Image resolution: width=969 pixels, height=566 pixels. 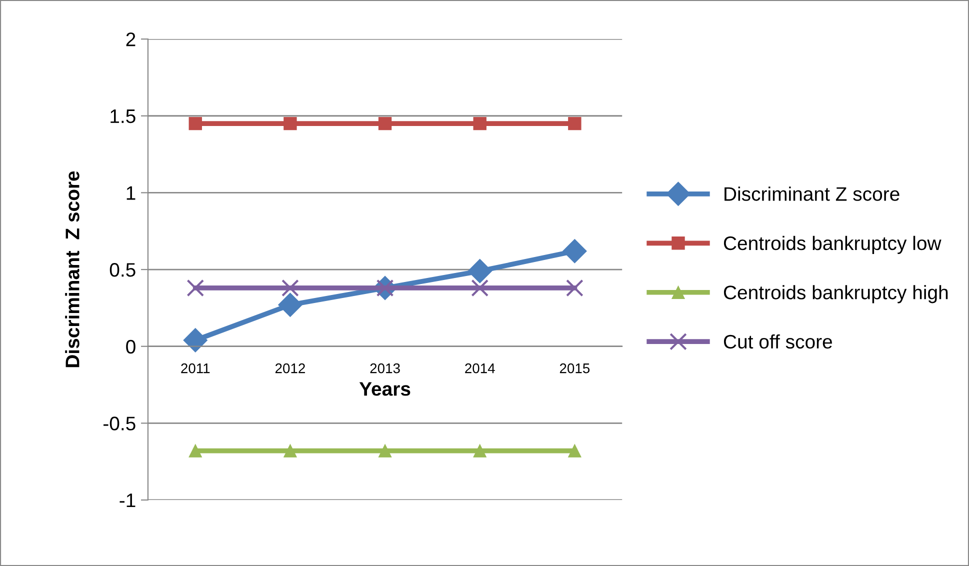 What do you see at coordinates (575, 368) in the screenshot?
I see `x-tick-label: 2015` at bounding box center [575, 368].